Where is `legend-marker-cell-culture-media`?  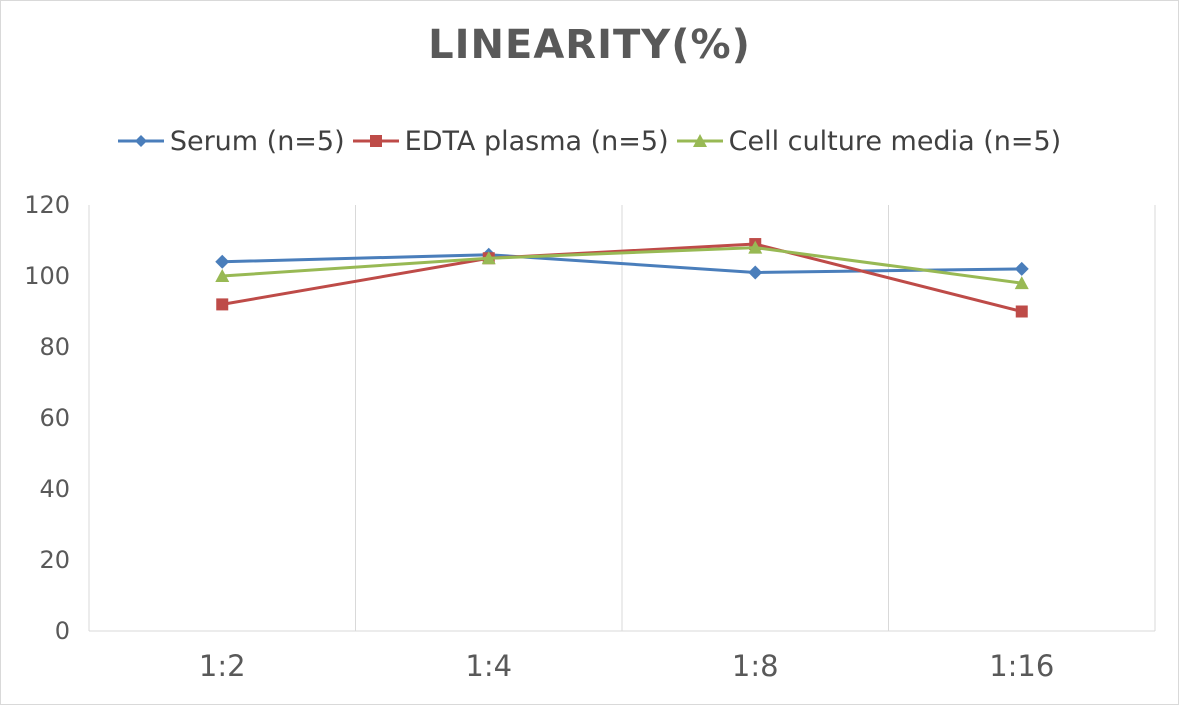 legend-marker-cell-culture-media is located at coordinates (699, 140).